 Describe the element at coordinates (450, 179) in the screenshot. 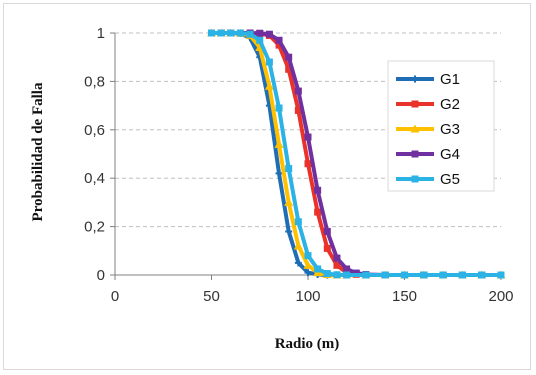

I see `legend-label: G5` at that location.